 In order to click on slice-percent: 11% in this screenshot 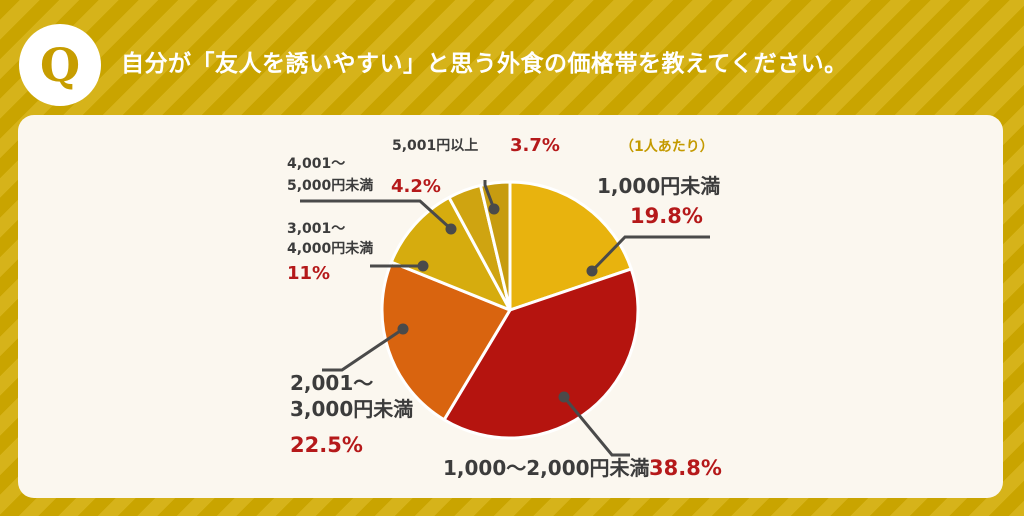, I will do `click(308, 273)`.